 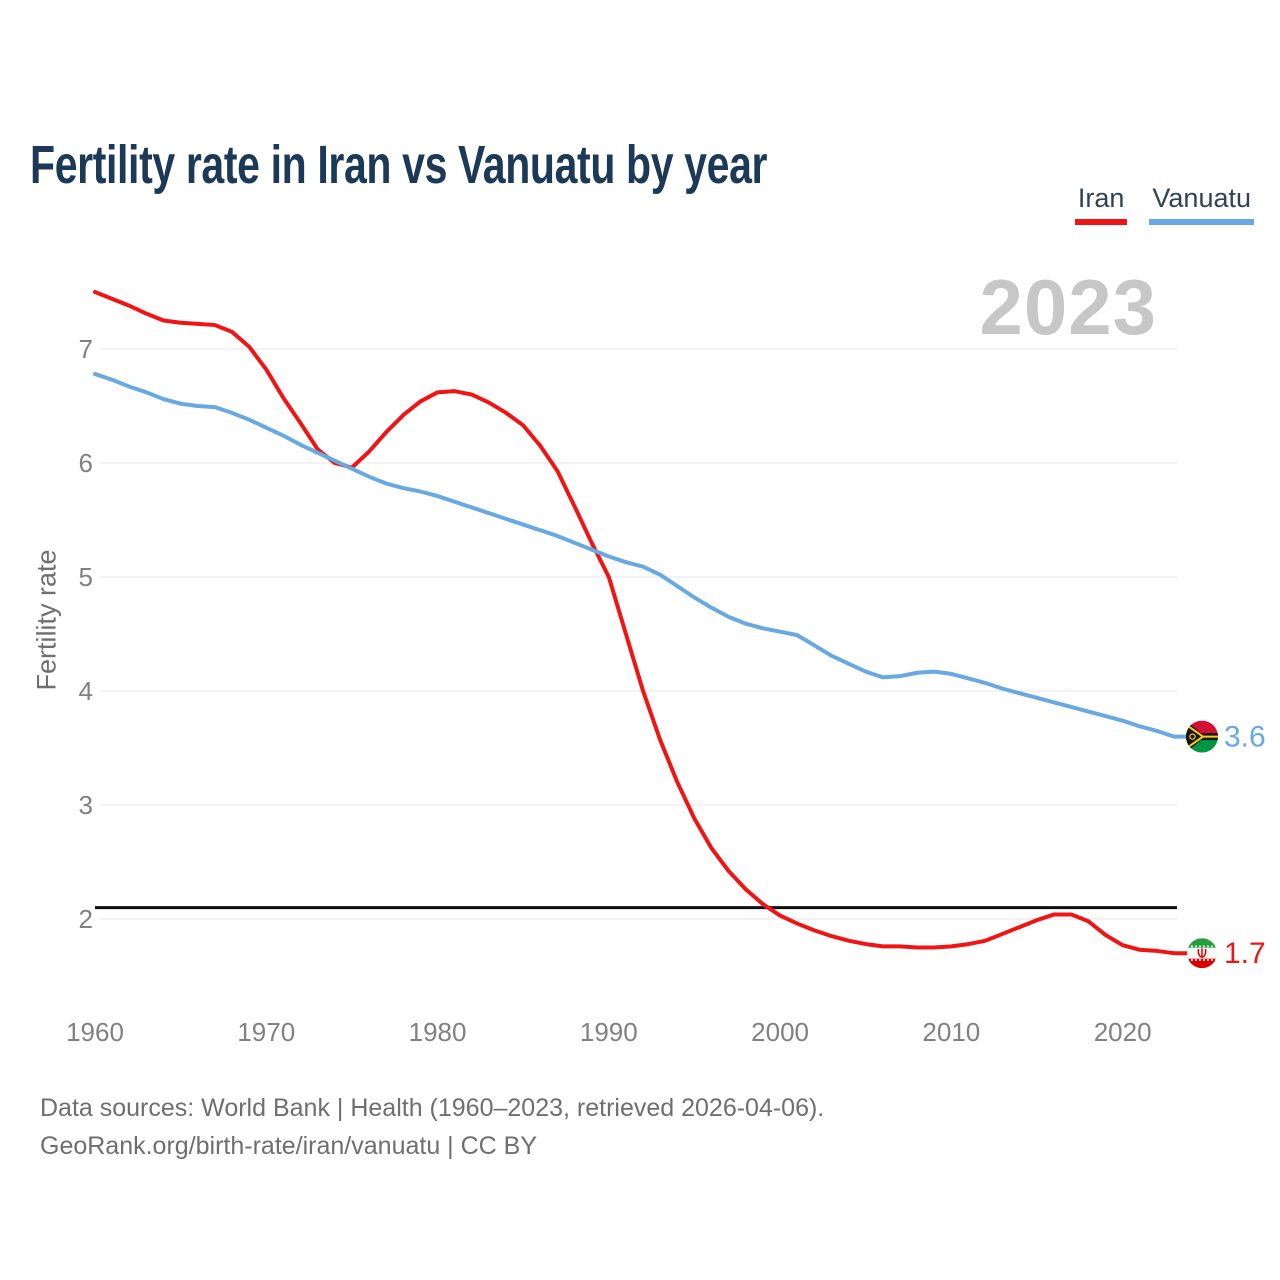 I want to click on y-tick-7: 7, so click(x=86, y=349).